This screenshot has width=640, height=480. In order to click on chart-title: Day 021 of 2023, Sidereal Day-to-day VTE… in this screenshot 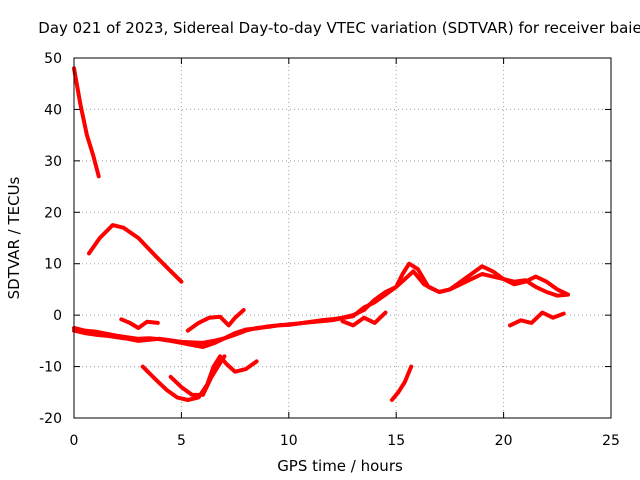, I will do `click(339, 28)`.